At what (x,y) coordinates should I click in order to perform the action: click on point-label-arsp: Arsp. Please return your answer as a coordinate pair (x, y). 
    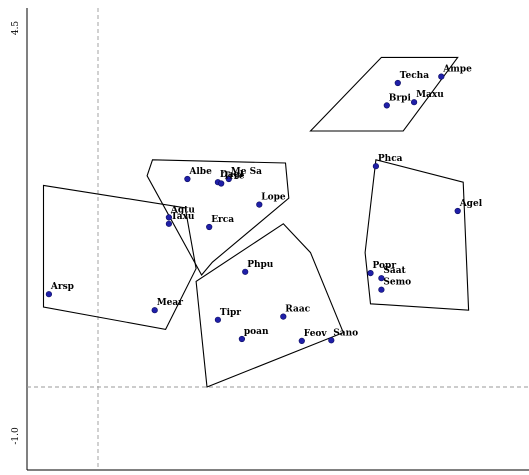
    Looking at the image, I should click on (62, 287).